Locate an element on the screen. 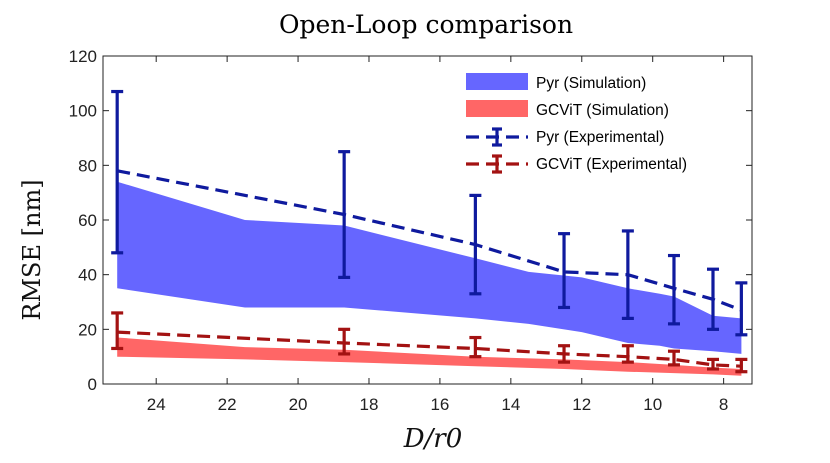 Image resolution: width=830 pixels, height=463 pixels. x-tick-label: 22 is located at coordinates (227, 404).